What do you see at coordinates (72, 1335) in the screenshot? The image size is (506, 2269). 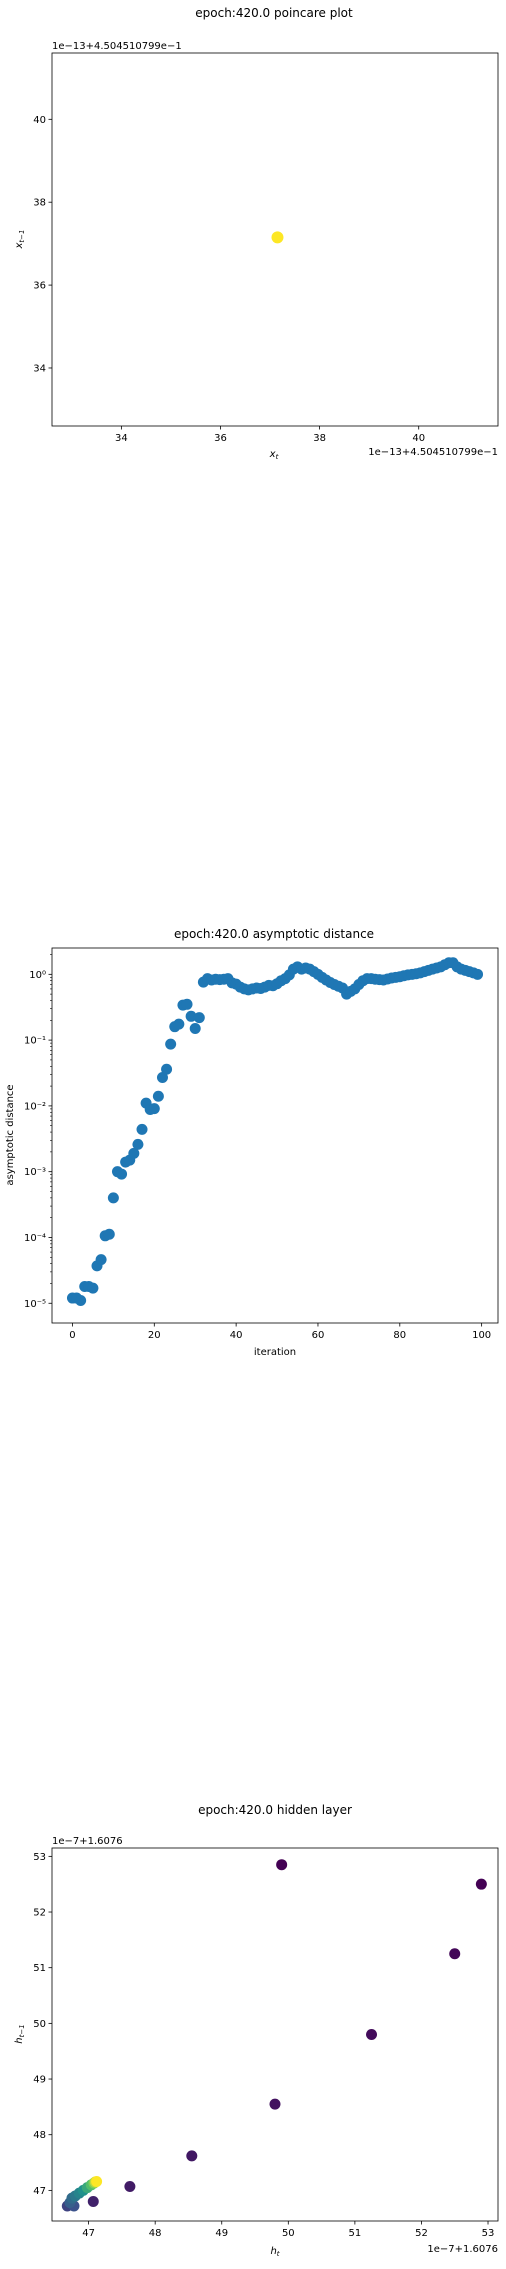 I see `x-tick-label: 0` at bounding box center [72, 1335].